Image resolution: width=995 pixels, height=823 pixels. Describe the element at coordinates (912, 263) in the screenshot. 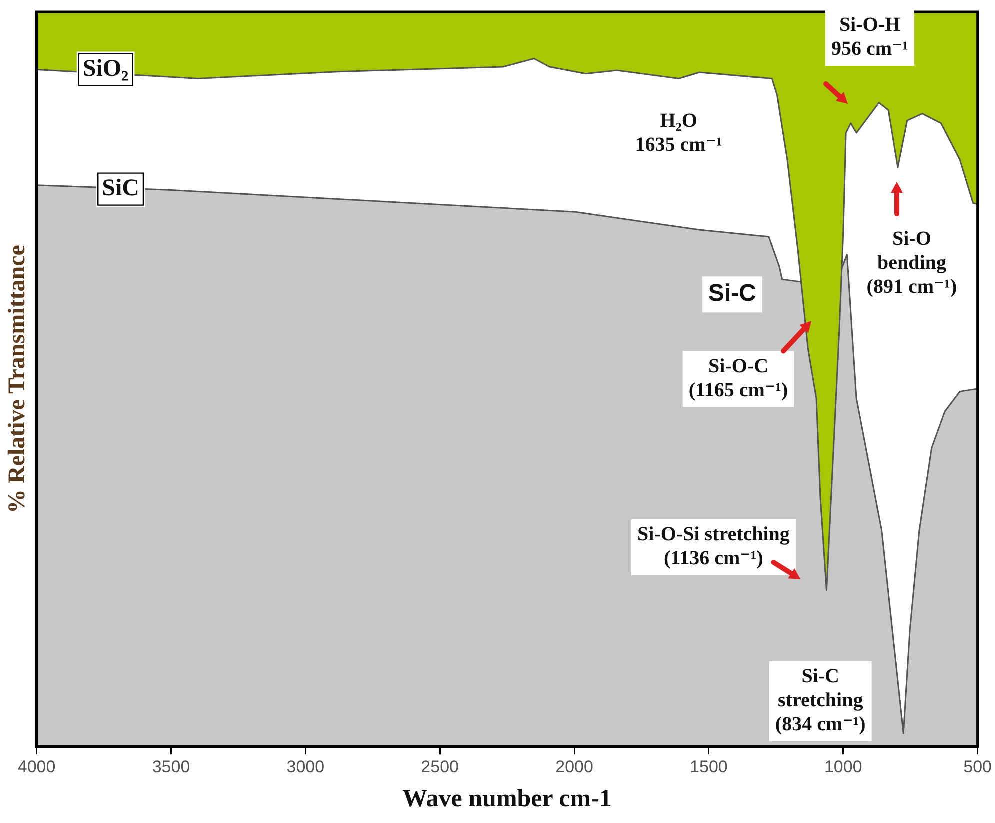

I see `annotation: Si-O bending (891 cm⁻¹)` at that location.